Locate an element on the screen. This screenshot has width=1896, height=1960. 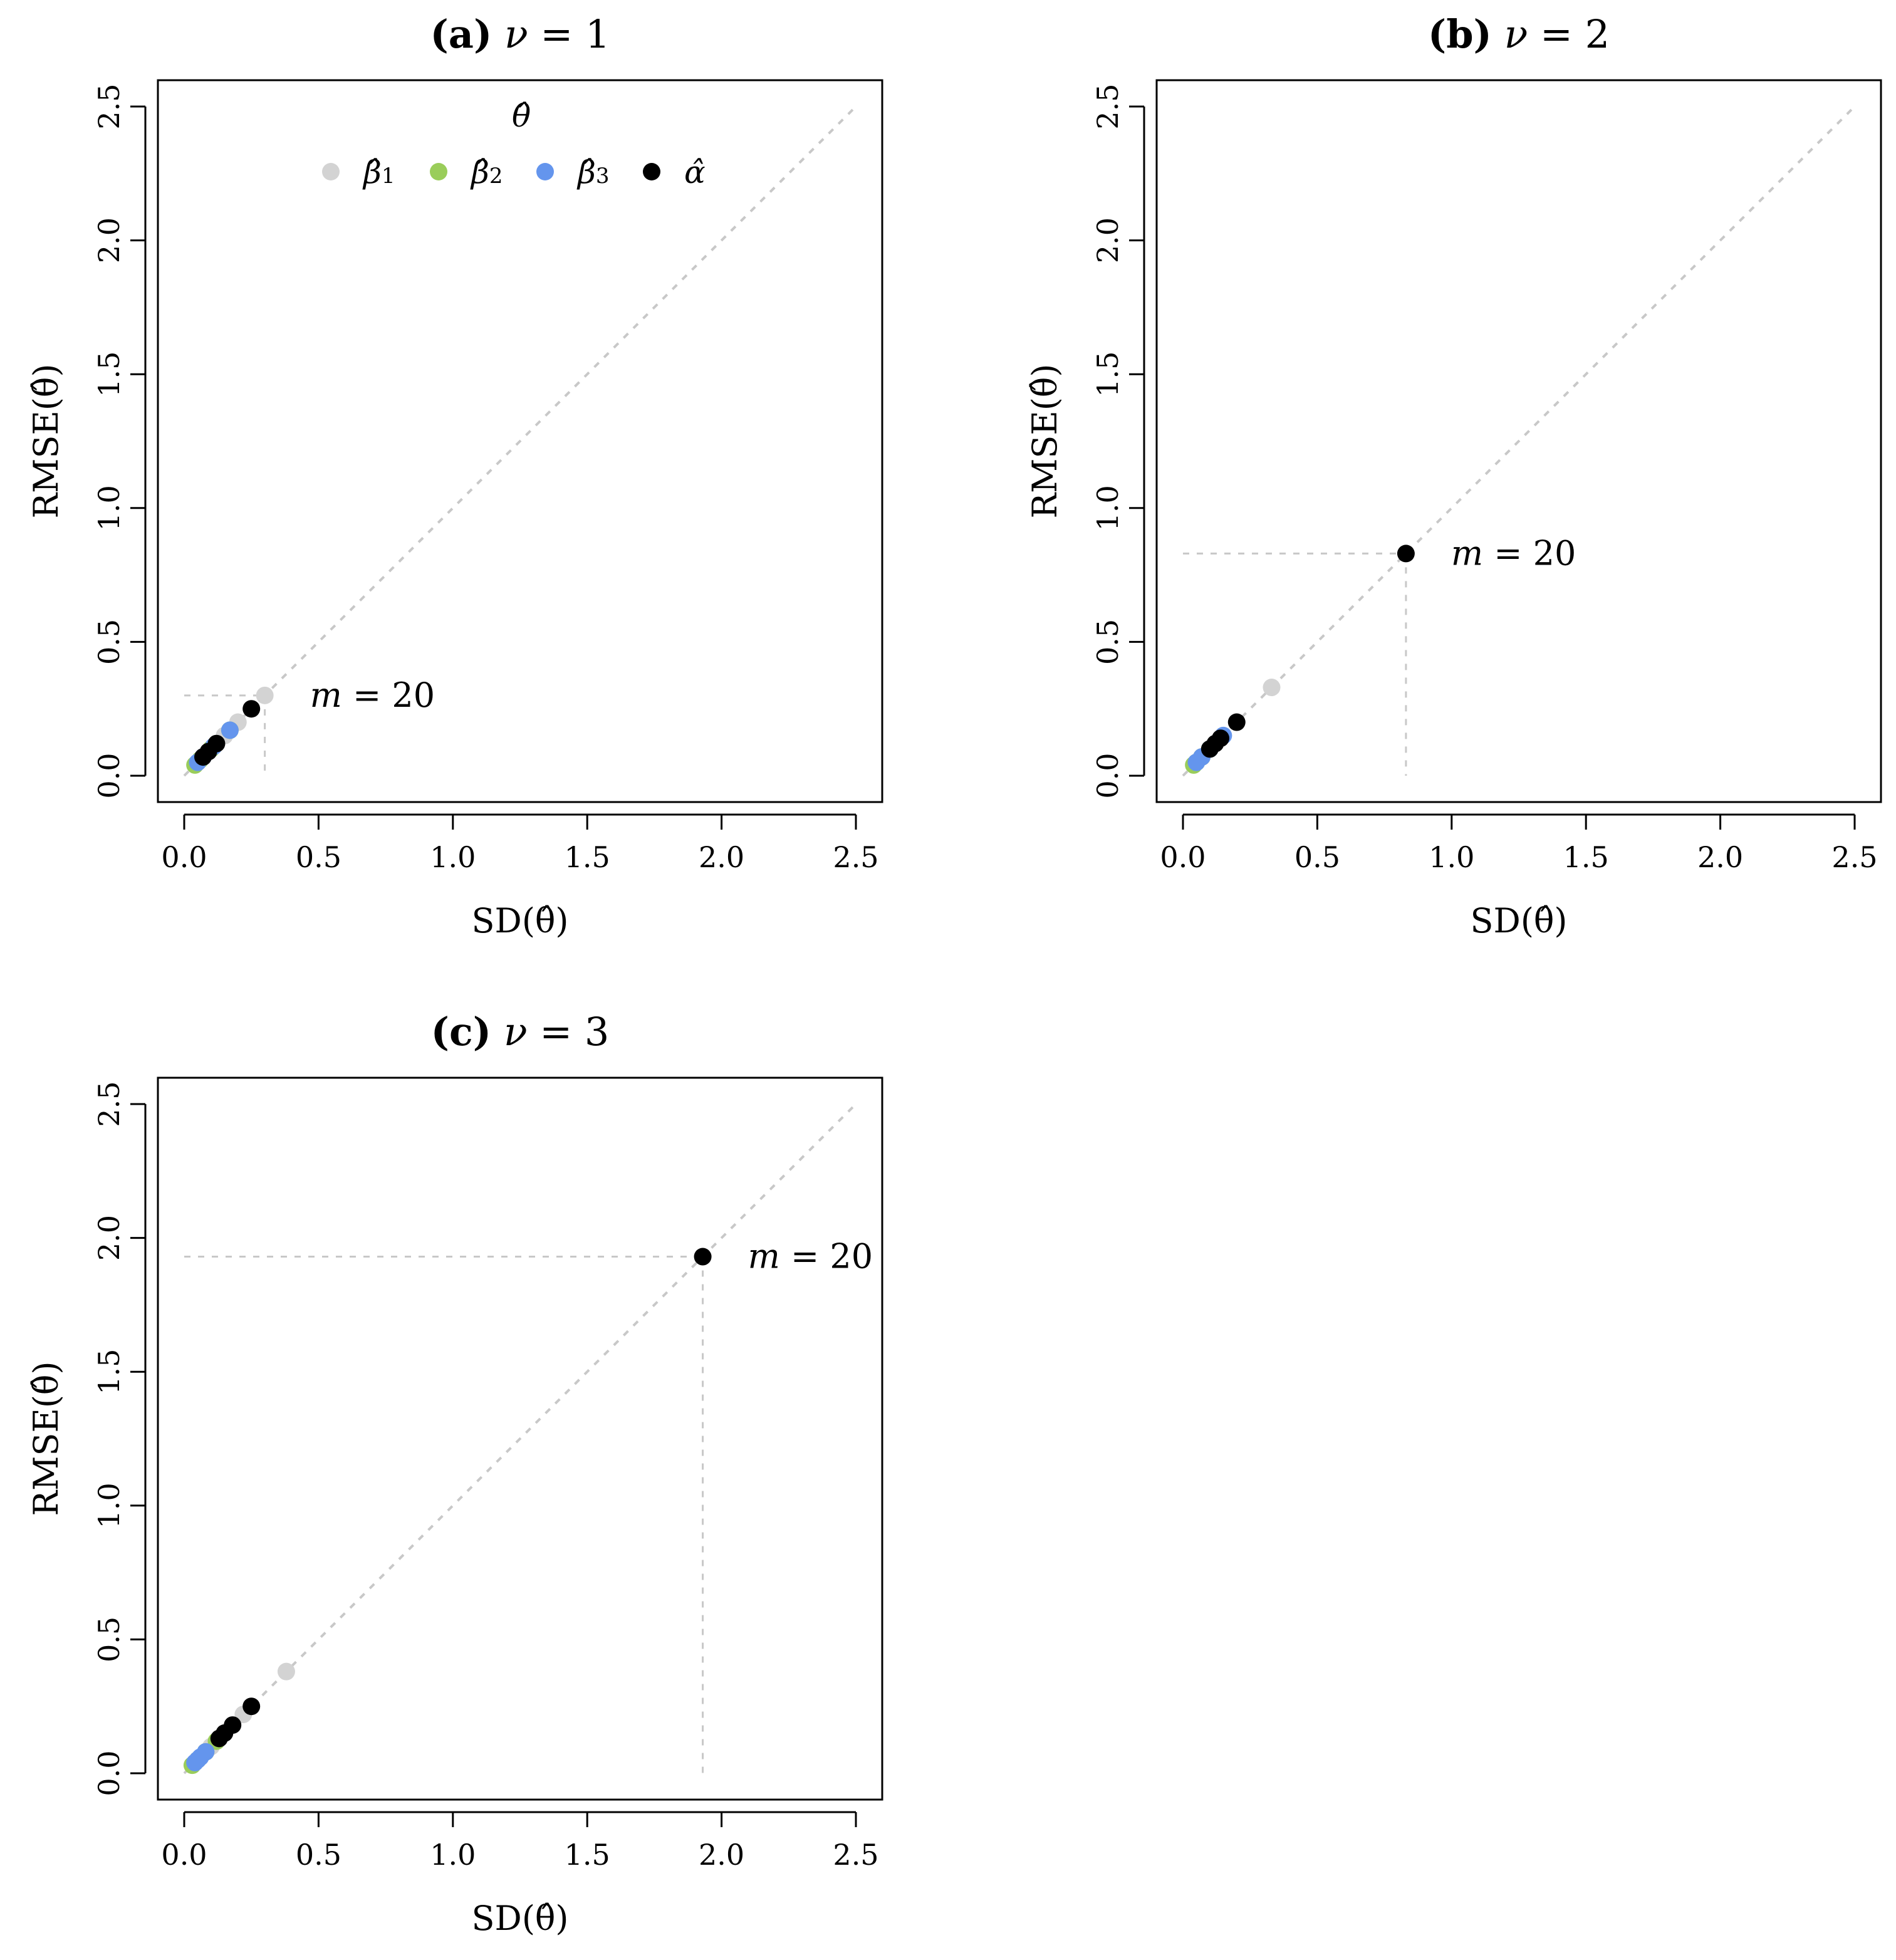
panel-title-label: (c) is located at coordinates (461, 1032).